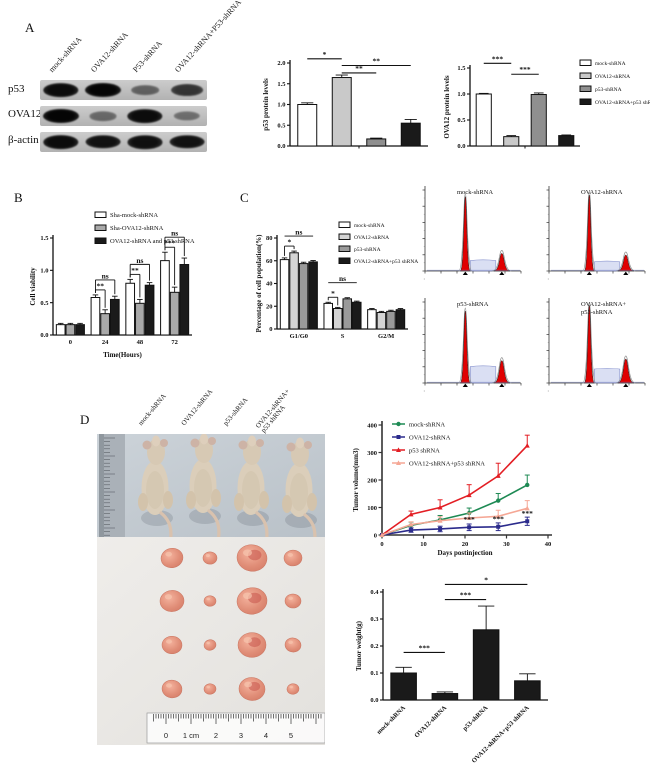  I want to click on panel-a-letter: A, so click(30, 27).